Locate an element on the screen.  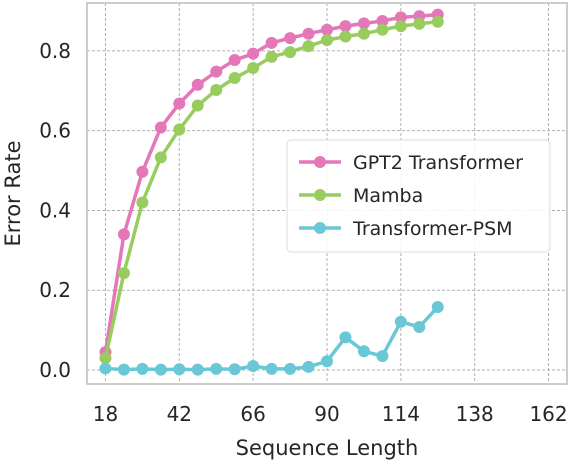
y-axis-label: Error Rate is located at coordinates (13, 193).